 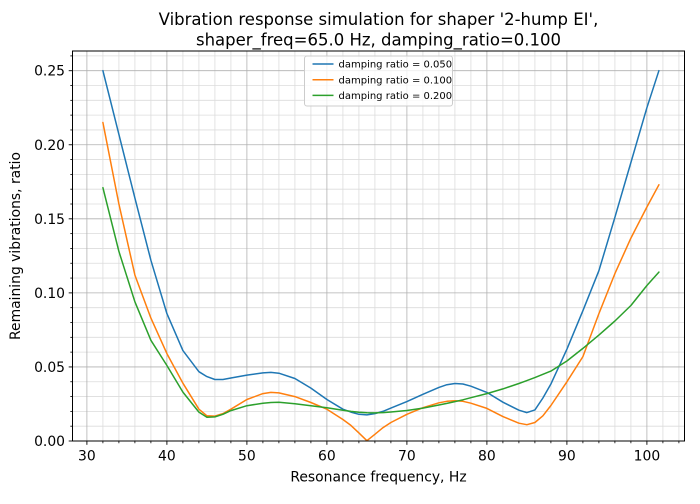 I want to click on legend-item-1: damping ratio = 0.100, so click(x=382, y=80).